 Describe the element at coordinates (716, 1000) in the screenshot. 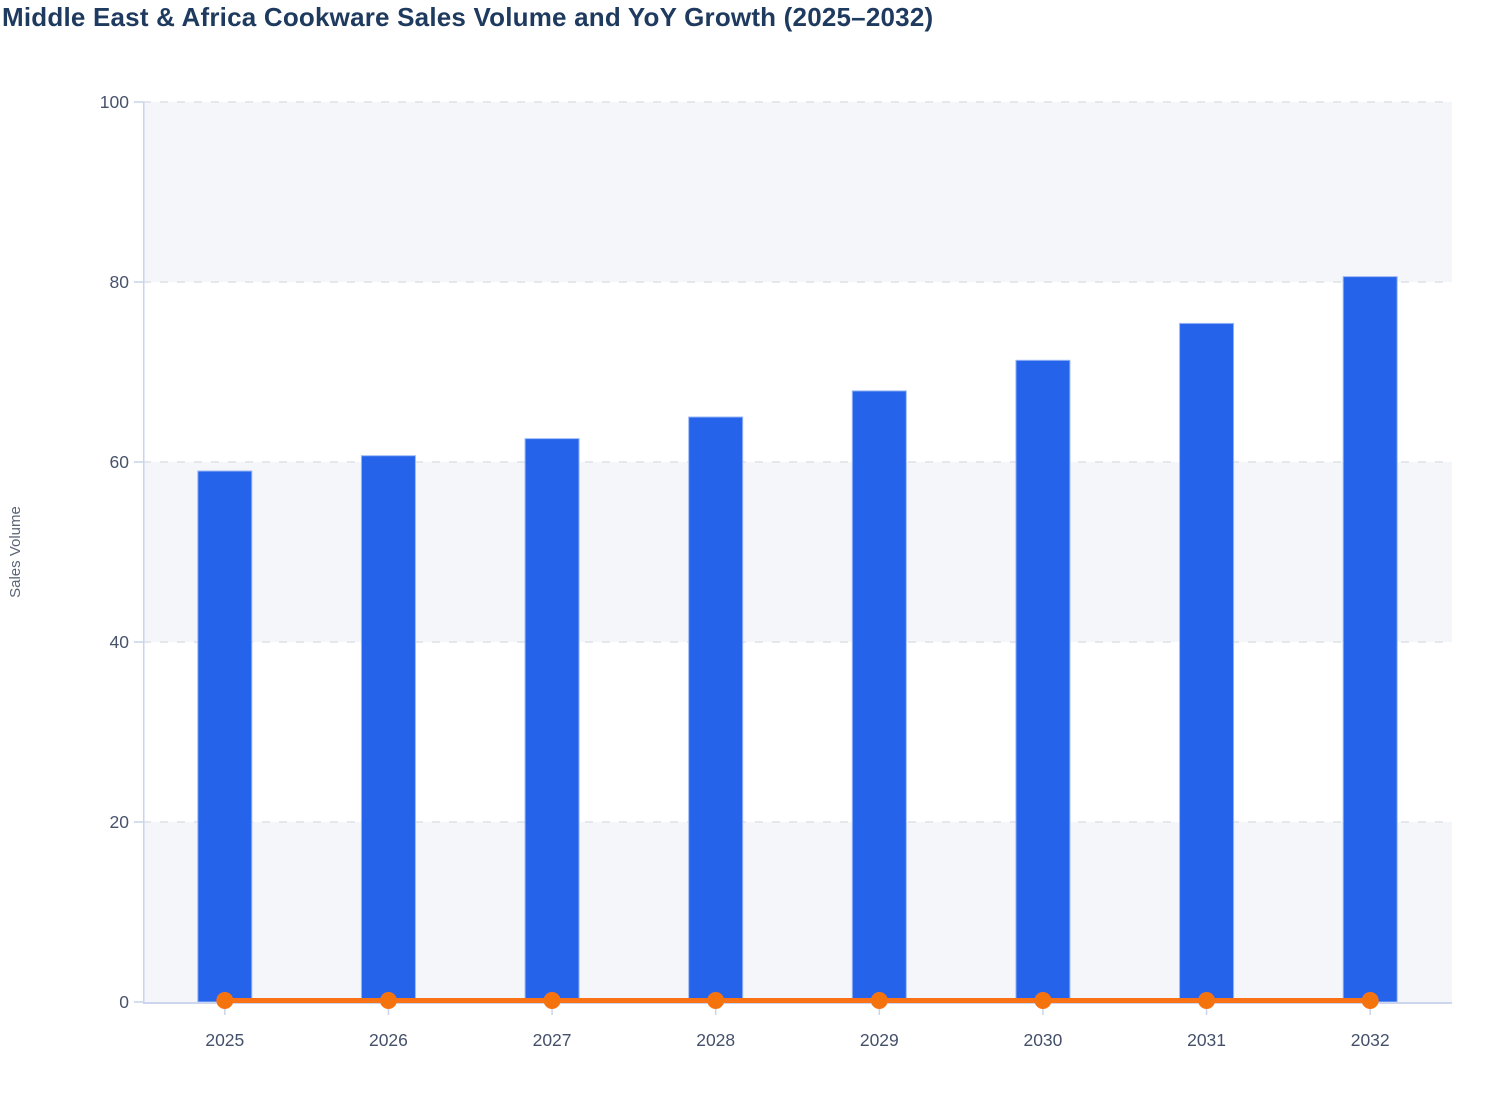

I see `yoy-point-2028` at that location.